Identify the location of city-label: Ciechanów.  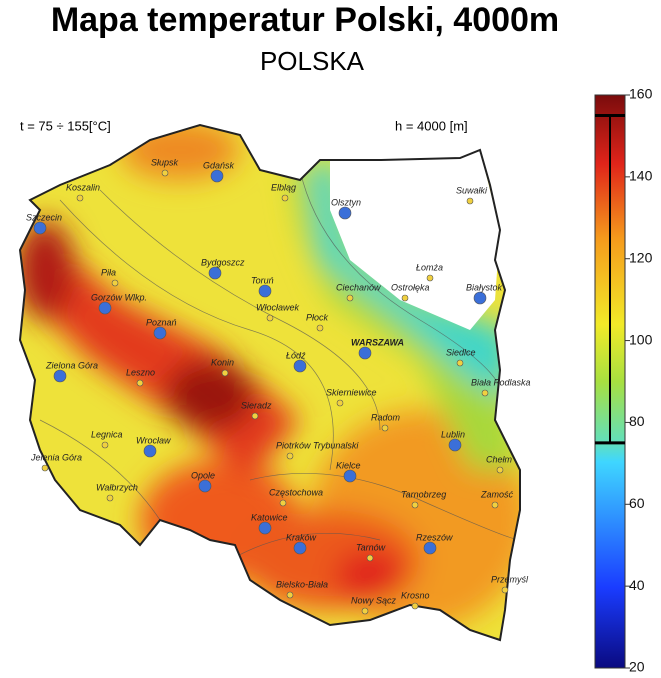
(358, 287).